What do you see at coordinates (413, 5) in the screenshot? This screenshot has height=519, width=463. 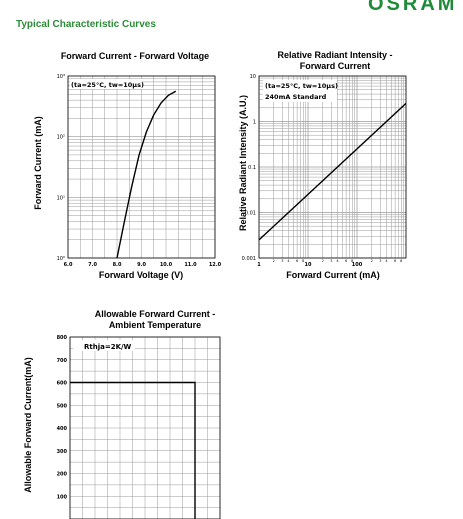 I see `brand-logo: OSRAM` at bounding box center [413, 5].